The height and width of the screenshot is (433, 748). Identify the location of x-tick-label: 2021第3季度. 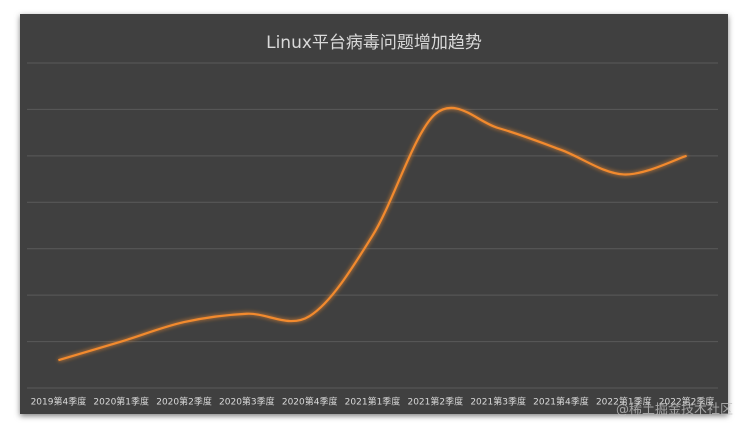
(498, 402).